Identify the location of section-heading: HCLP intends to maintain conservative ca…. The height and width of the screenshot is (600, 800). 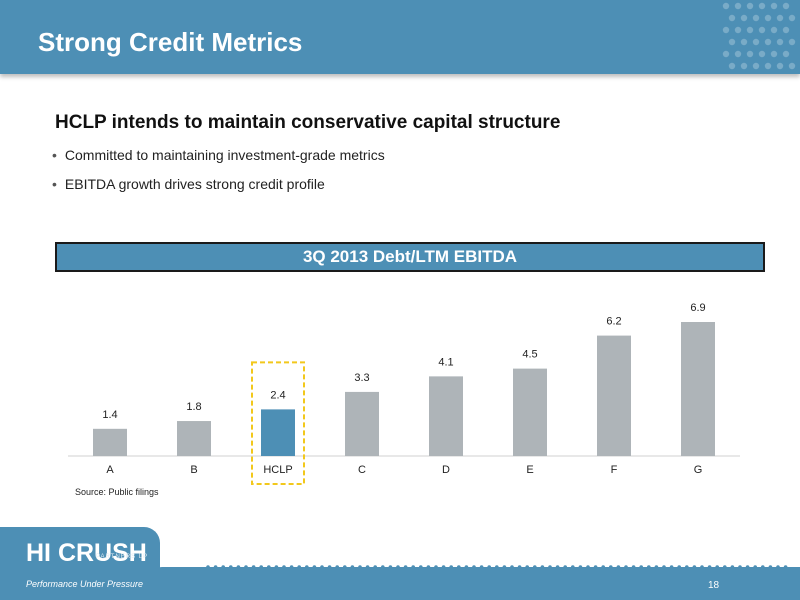
(308, 122).